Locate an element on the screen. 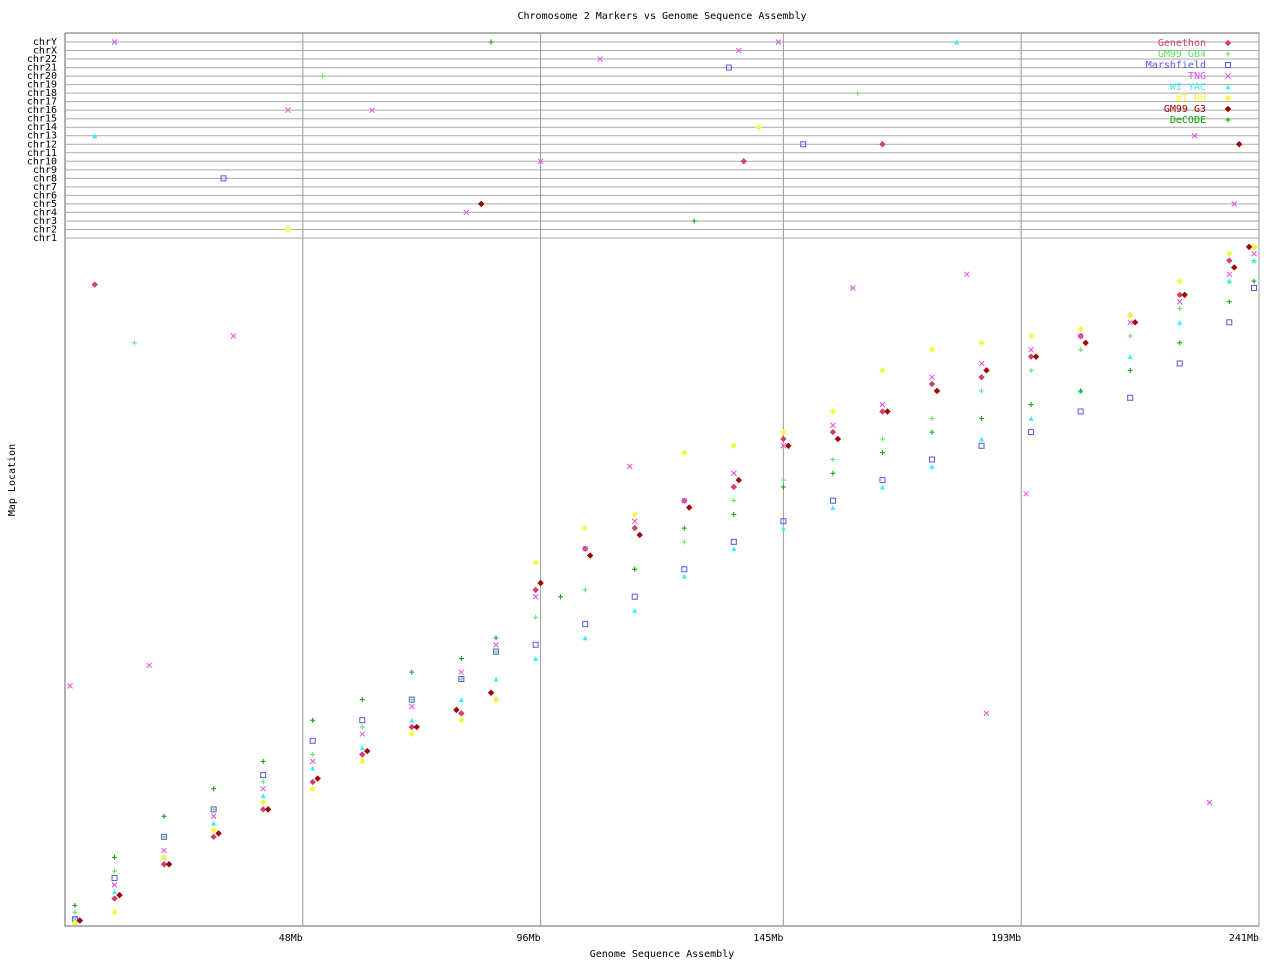 This screenshot has width=1280, height=960. legend-label: DeCODE is located at coordinates (1188, 120).